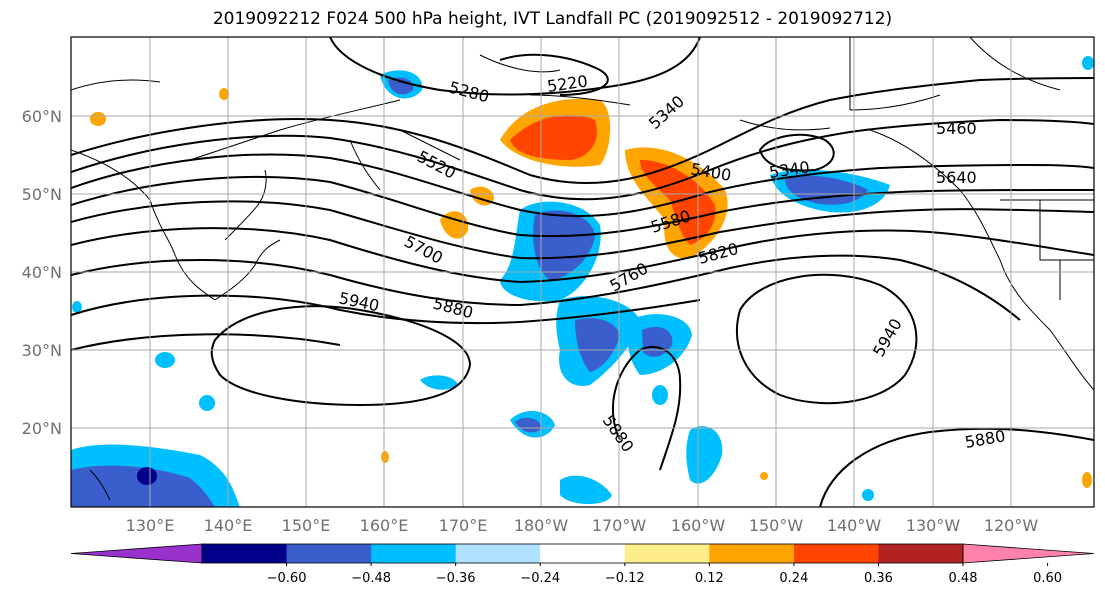  What do you see at coordinates (541, 525) in the screenshot?
I see `lon-label: 180°W` at bounding box center [541, 525].